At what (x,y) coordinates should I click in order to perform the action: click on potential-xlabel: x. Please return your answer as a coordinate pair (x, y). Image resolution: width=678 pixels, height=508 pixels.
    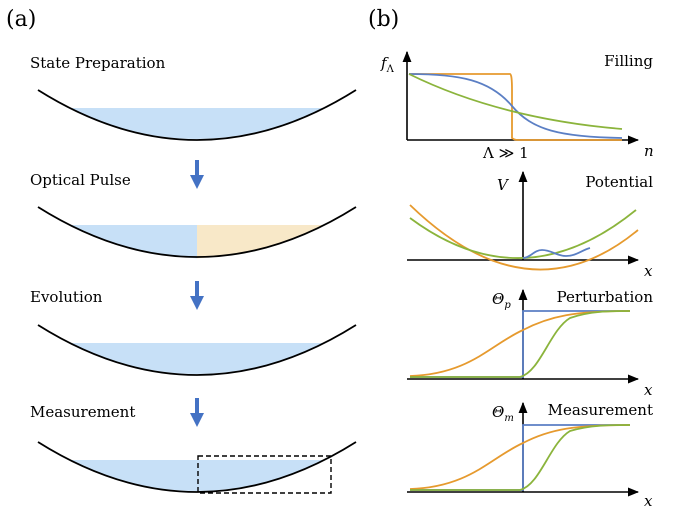
    Looking at the image, I should click on (648, 271).